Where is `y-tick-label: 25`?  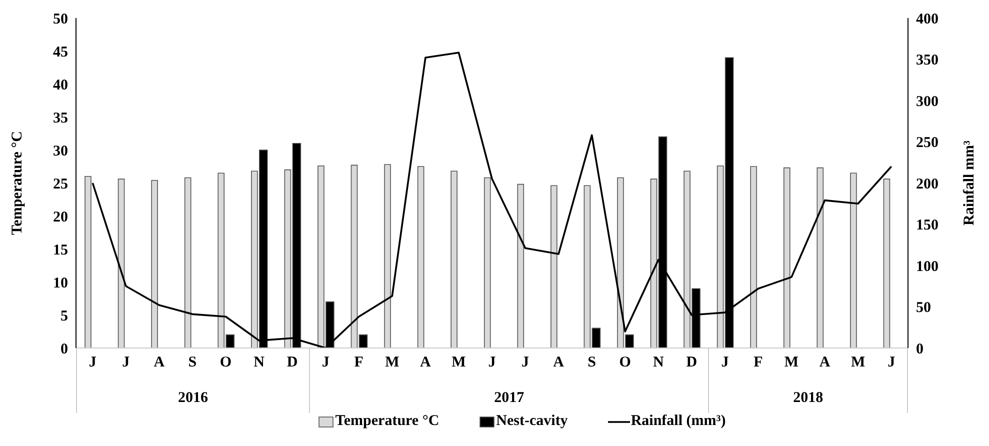 y-tick-label: 25 is located at coordinates (60, 184).